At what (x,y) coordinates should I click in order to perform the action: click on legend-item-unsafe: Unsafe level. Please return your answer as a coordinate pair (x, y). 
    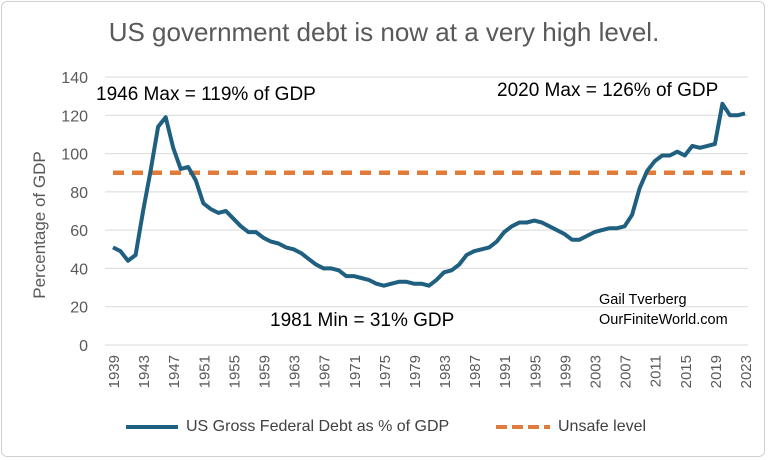
    Looking at the image, I should click on (571, 427).